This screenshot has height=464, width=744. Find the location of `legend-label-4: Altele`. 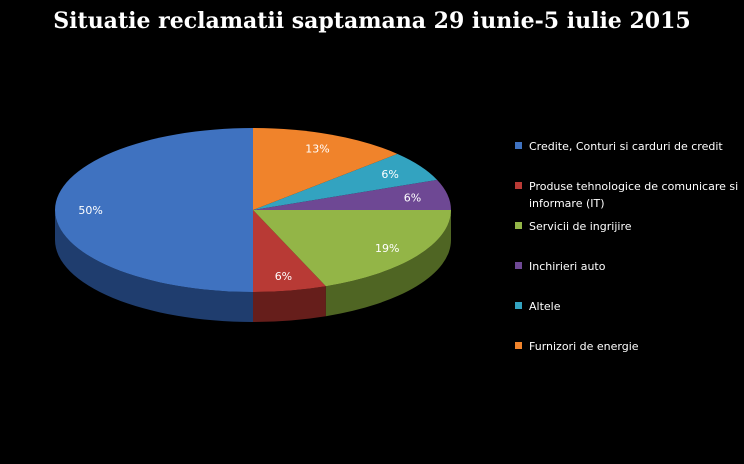

legend-label-4: Altele is located at coordinates (545, 306).